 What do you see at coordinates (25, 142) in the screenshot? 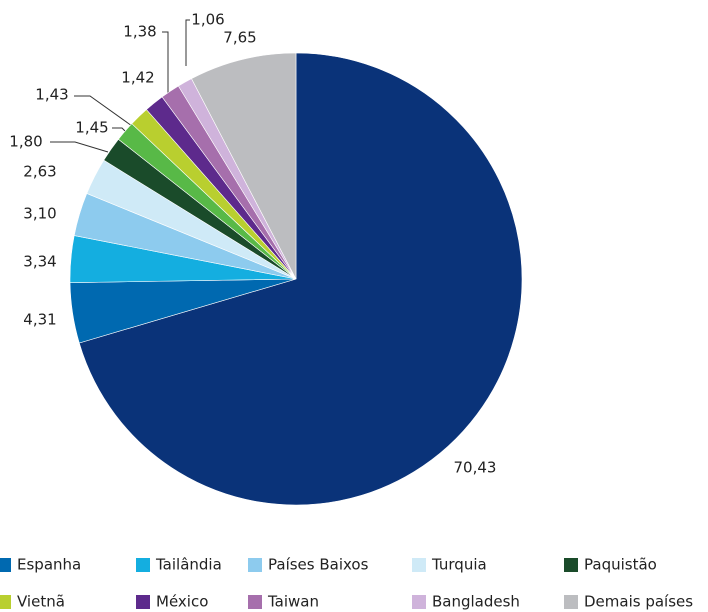
I see `data-label: 1,80` at bounding box center [25, 142].